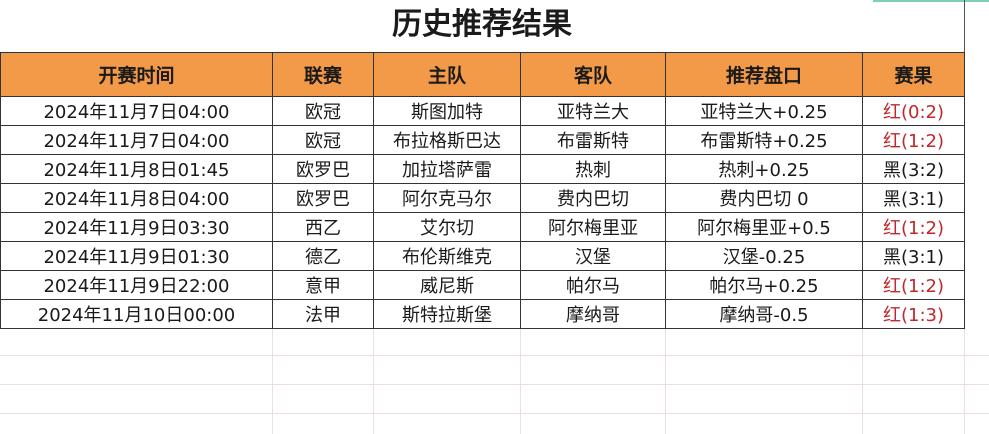 This screenshot has height=434, width=989. Describe the element at coordinates (764, 198) in the screenshot. I see `cell-recommendation: 费内巴切 0` at that location.